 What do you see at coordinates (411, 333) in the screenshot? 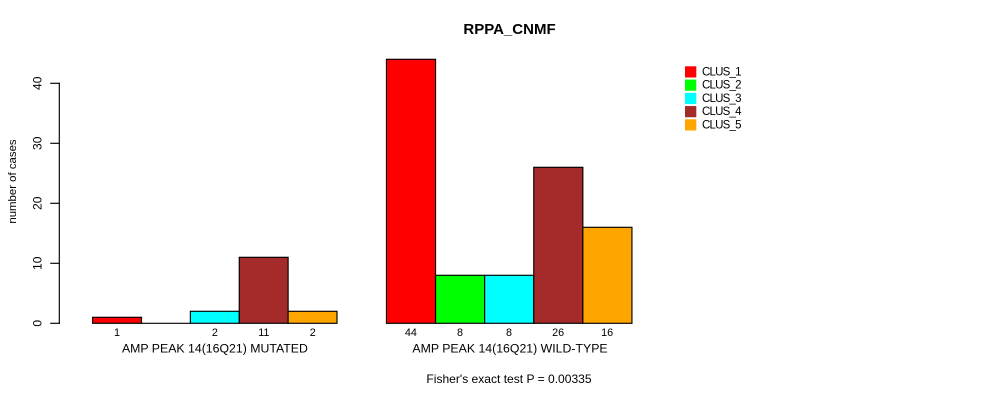
I see `svg-text: 44` at bounding box center [411, 333].